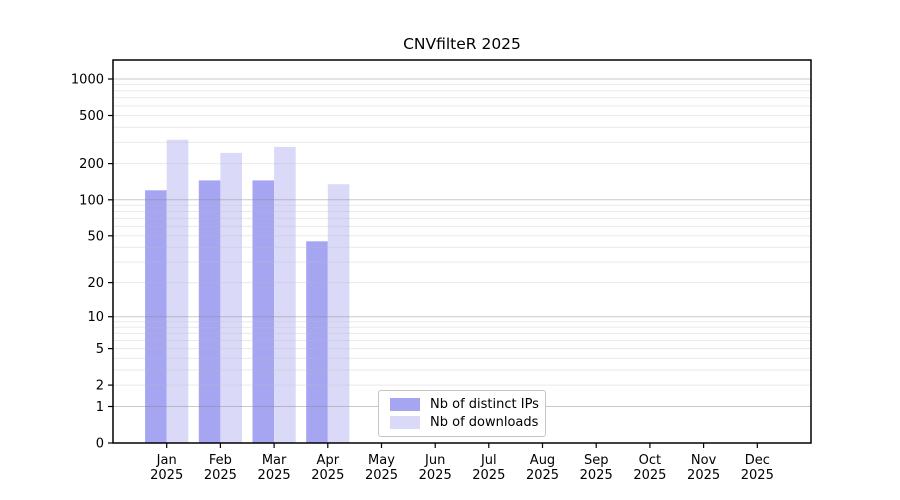  Describe the element at coordinates (95, 283) in the screenshot. I see `y-tick-label: 20` at that location.